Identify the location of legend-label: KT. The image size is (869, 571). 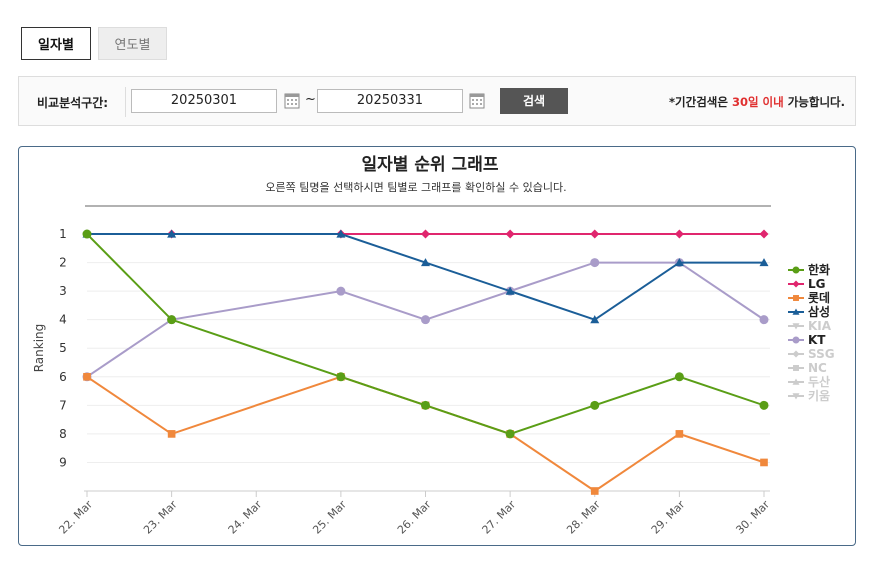
(817, 340).